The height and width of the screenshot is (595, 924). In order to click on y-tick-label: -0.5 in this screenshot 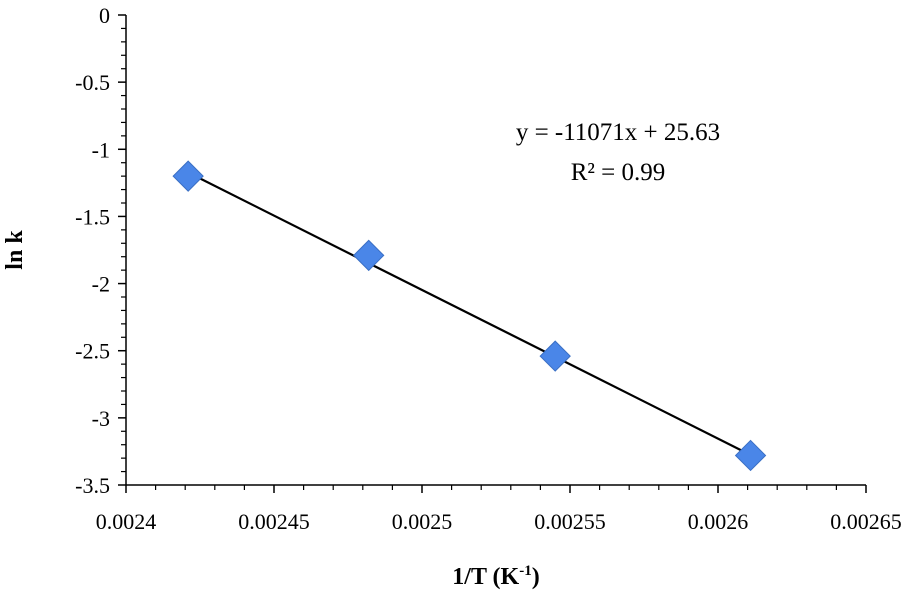, I will do `click(92, 82)`.